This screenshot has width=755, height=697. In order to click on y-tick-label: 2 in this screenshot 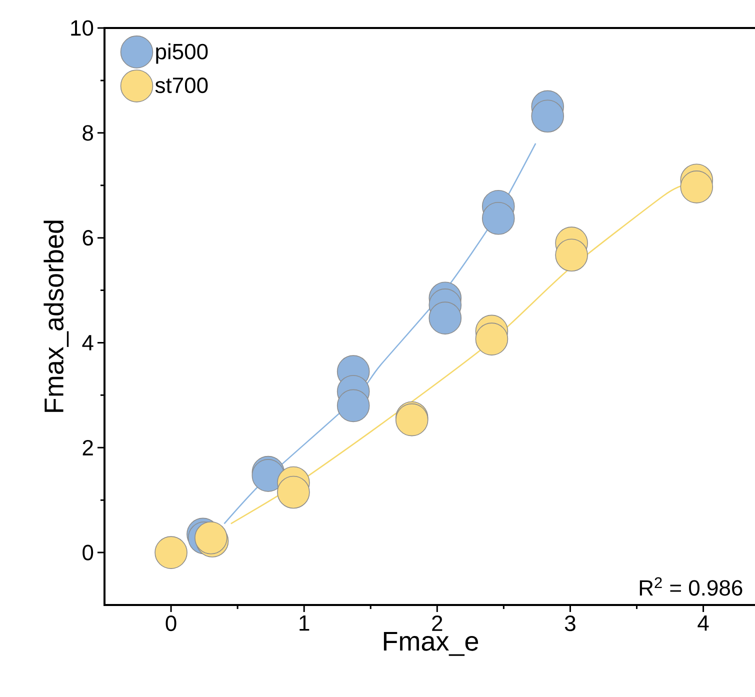, I will do `click(87, 448)`.